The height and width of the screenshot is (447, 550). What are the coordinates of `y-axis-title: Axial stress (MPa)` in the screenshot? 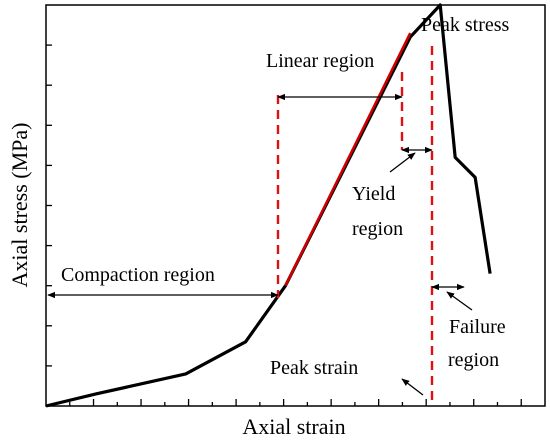 It's located at (19, 205).